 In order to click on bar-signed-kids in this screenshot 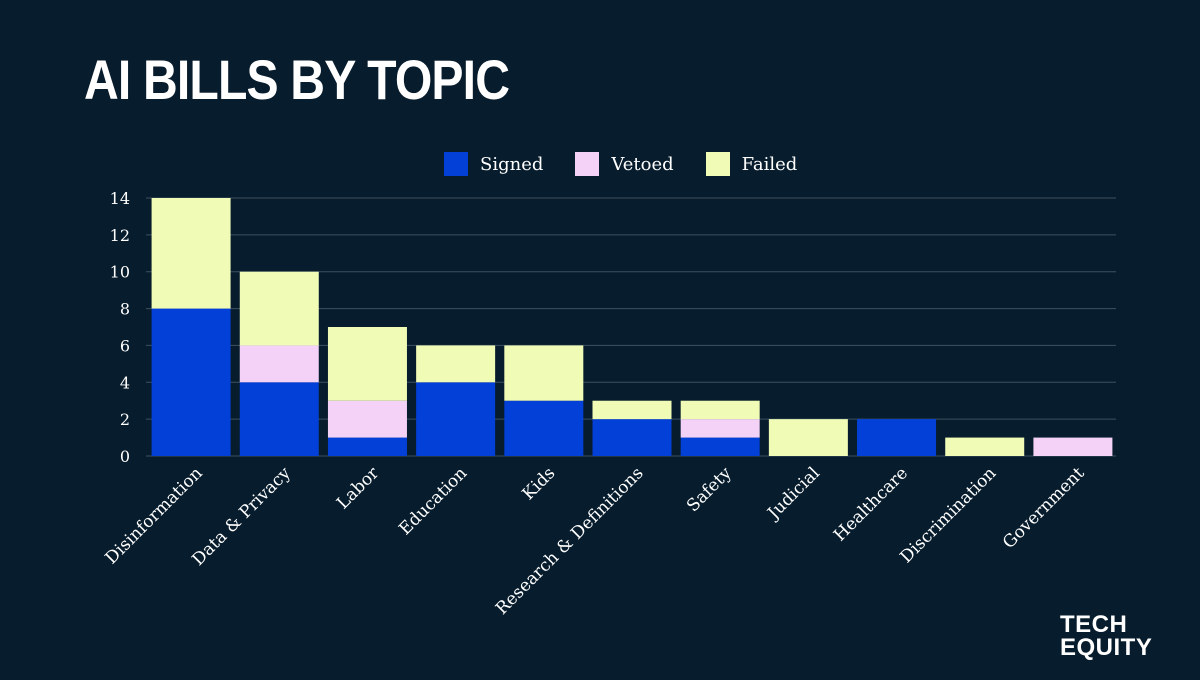, I will do `click(544, 428)`.